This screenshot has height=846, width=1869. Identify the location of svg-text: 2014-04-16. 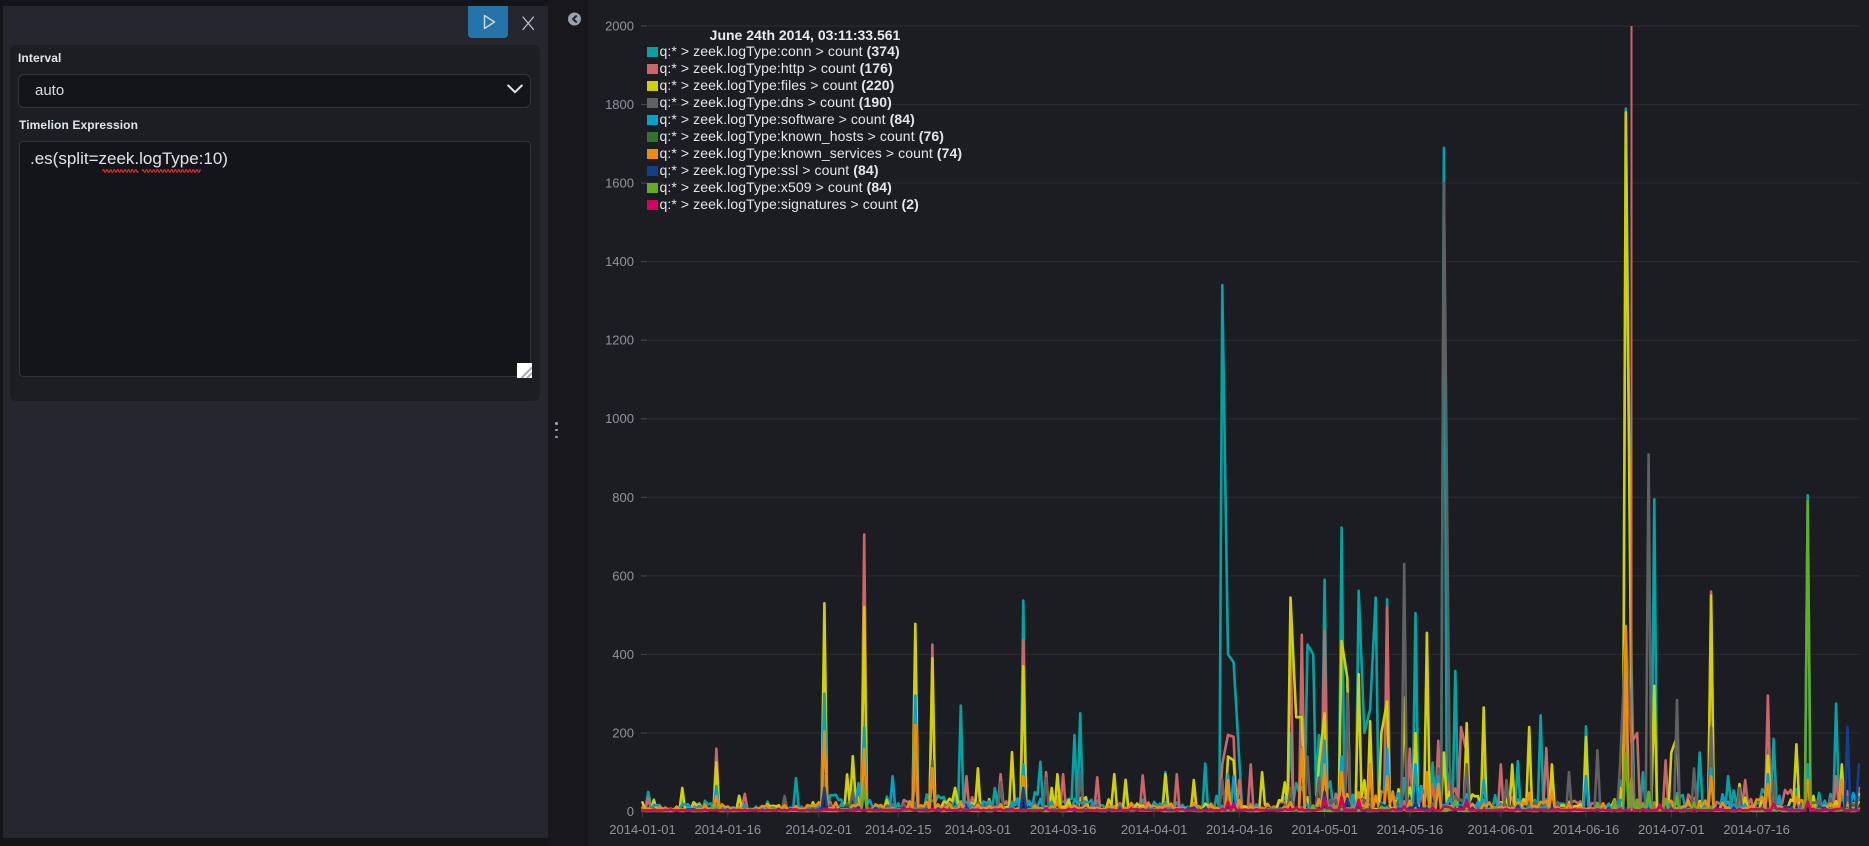
(1239, 829).